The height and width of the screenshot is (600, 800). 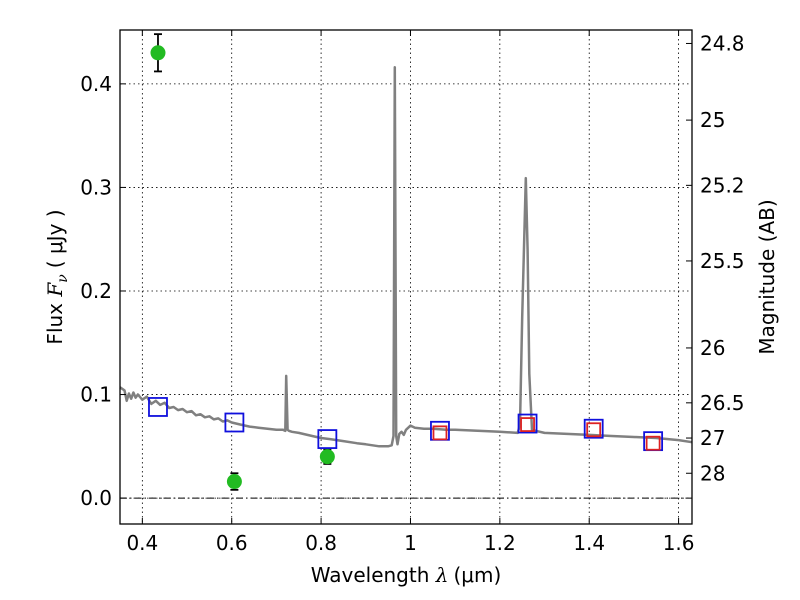 What do you see at coordinates (321, 543) in the screenshot?
I see `x-tick-label: 0.8` at bounding box center [321, 543].